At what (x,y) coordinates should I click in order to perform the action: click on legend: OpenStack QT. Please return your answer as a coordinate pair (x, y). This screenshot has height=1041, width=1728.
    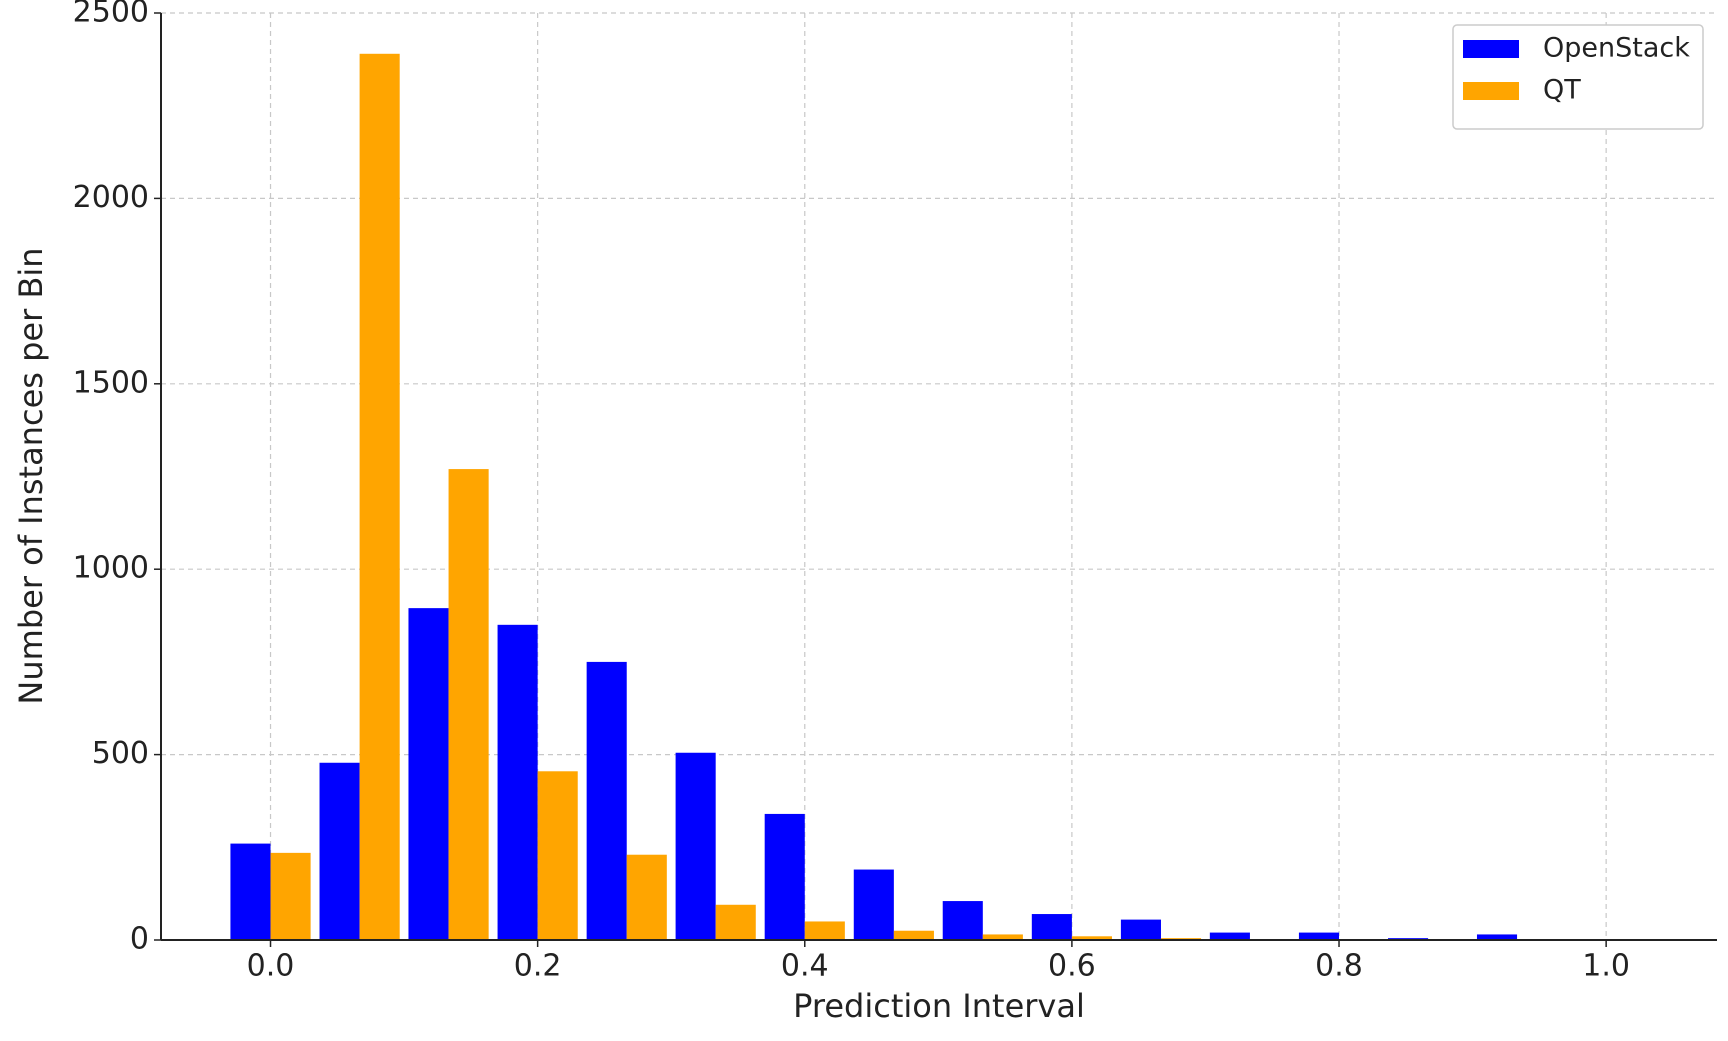
    Looking at the image, I should click on (1578, 77).